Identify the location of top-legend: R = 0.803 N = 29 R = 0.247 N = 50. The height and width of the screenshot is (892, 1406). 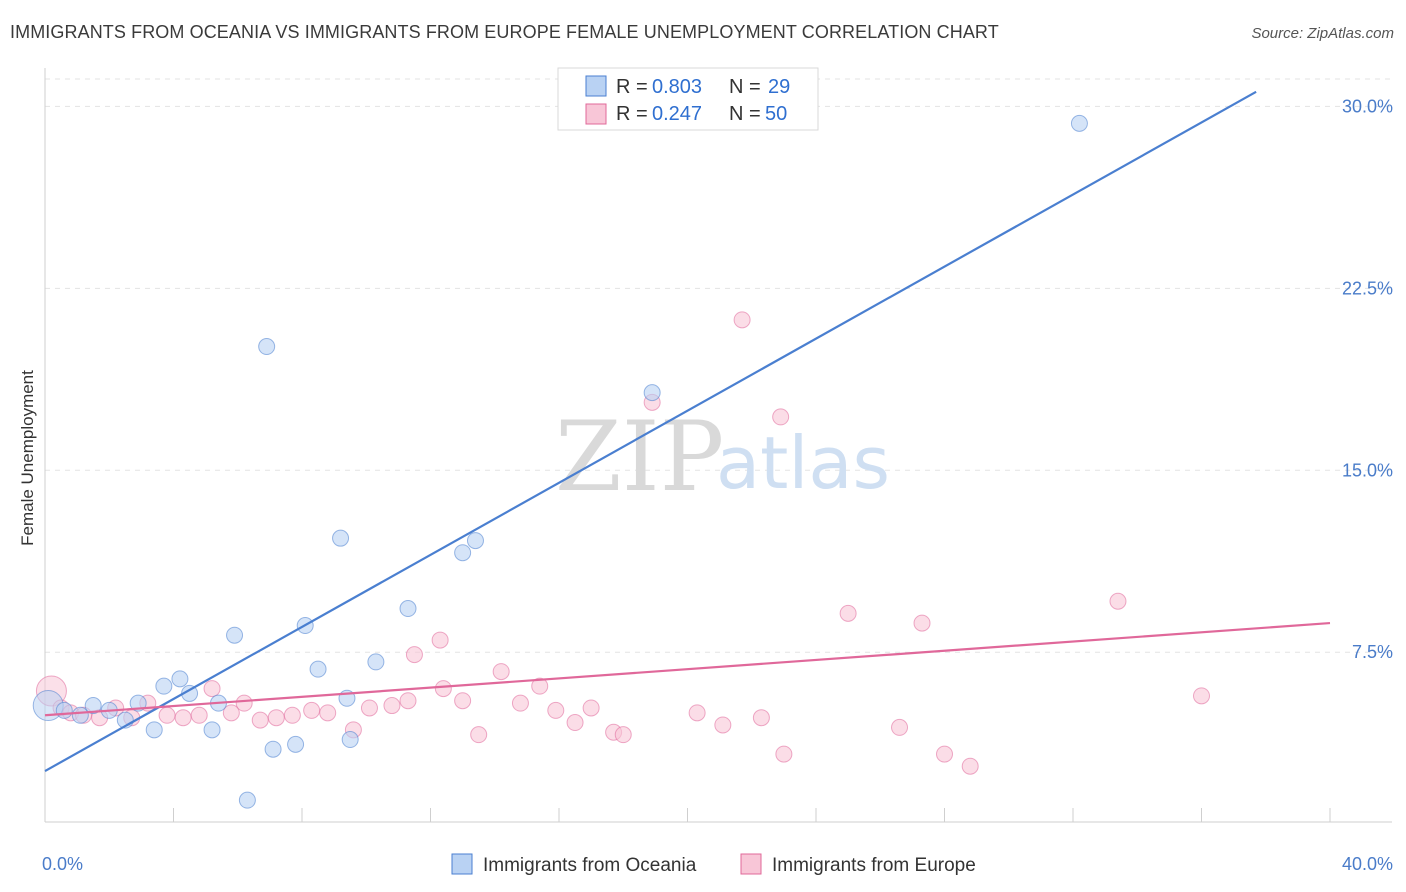
(688, 99).